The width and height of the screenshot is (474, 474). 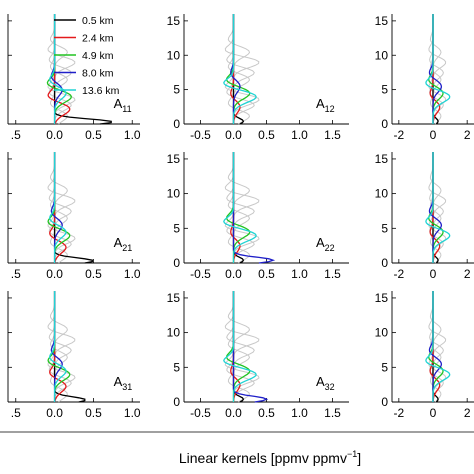 What do you see at coordinates (258, 78) in the screenshot?
I see `panel-A12: 0 5 10 15 -0.5 0.0 0.5 1.0 1.5 A12` at bounding box center [258, 78].